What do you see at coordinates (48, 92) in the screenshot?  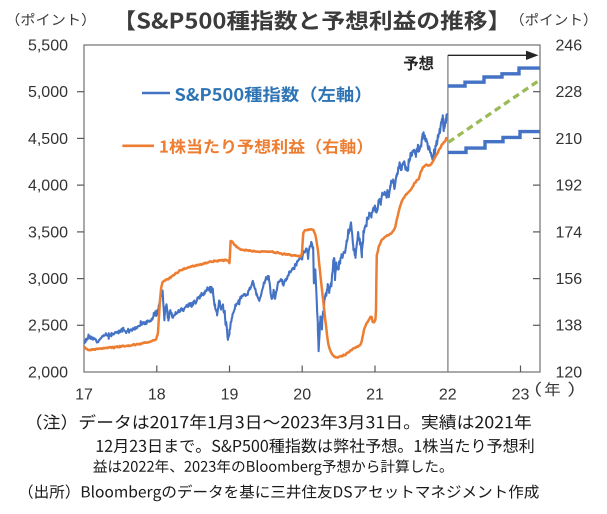 I see `svg-text: 5,000` at bounding box center [48, 92].